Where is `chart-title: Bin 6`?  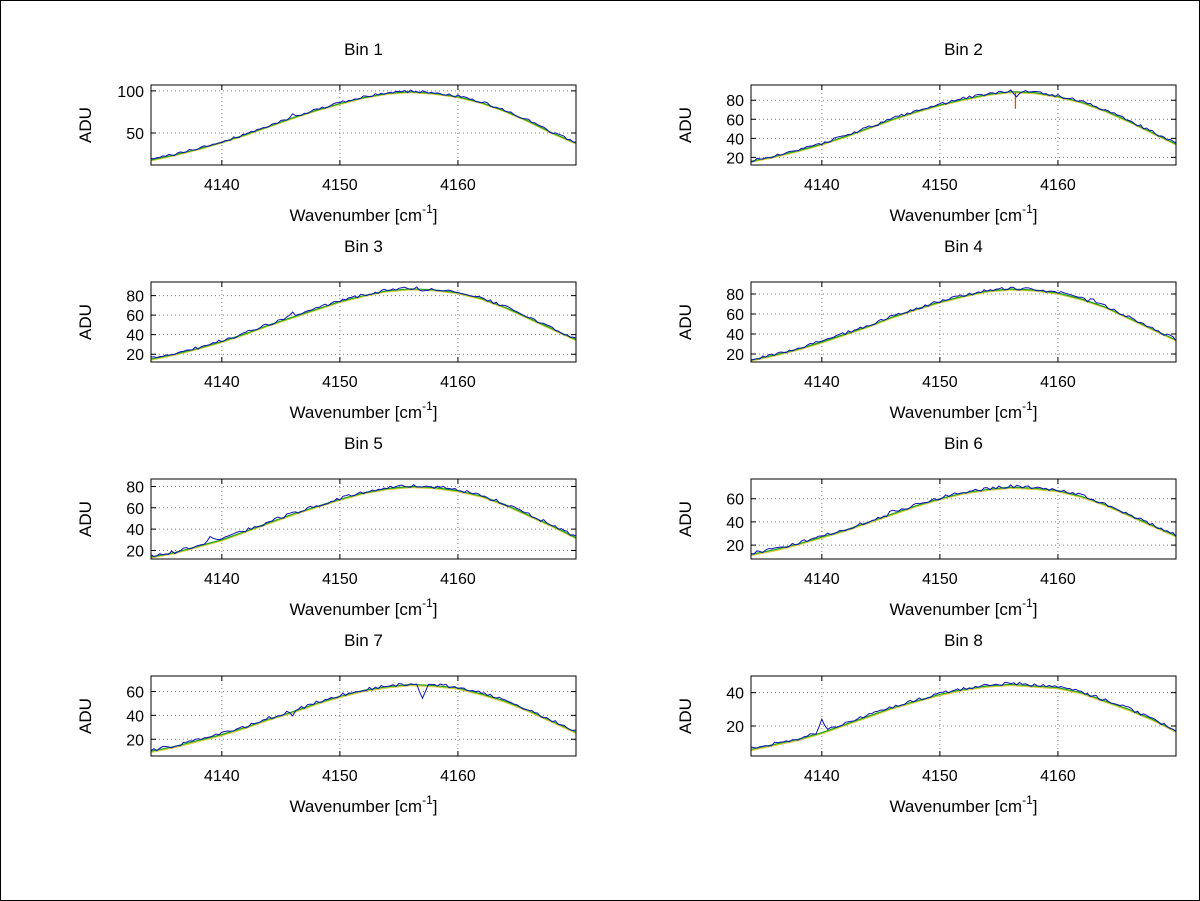 chart-title: Bin 6 is located at coordinates (963, 443).